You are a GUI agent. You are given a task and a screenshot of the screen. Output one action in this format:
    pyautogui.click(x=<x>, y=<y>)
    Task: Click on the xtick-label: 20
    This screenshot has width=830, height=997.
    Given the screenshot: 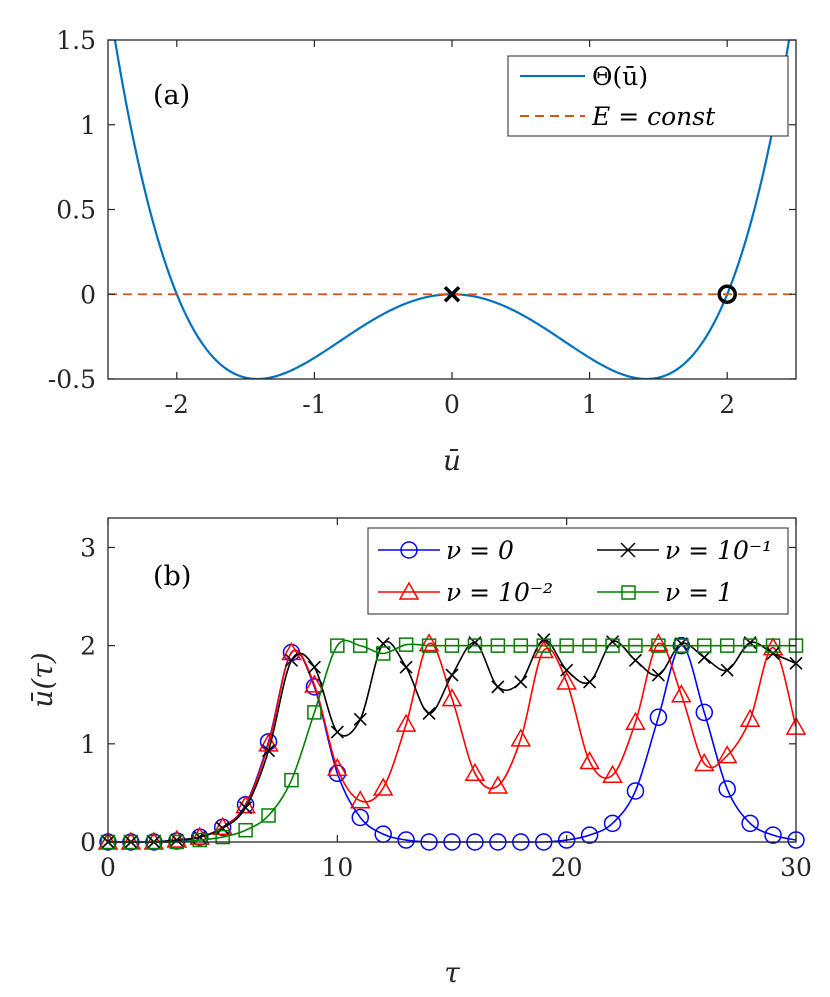 What is the action you would take?
    pyautogui.click(x=567, y=867)
    